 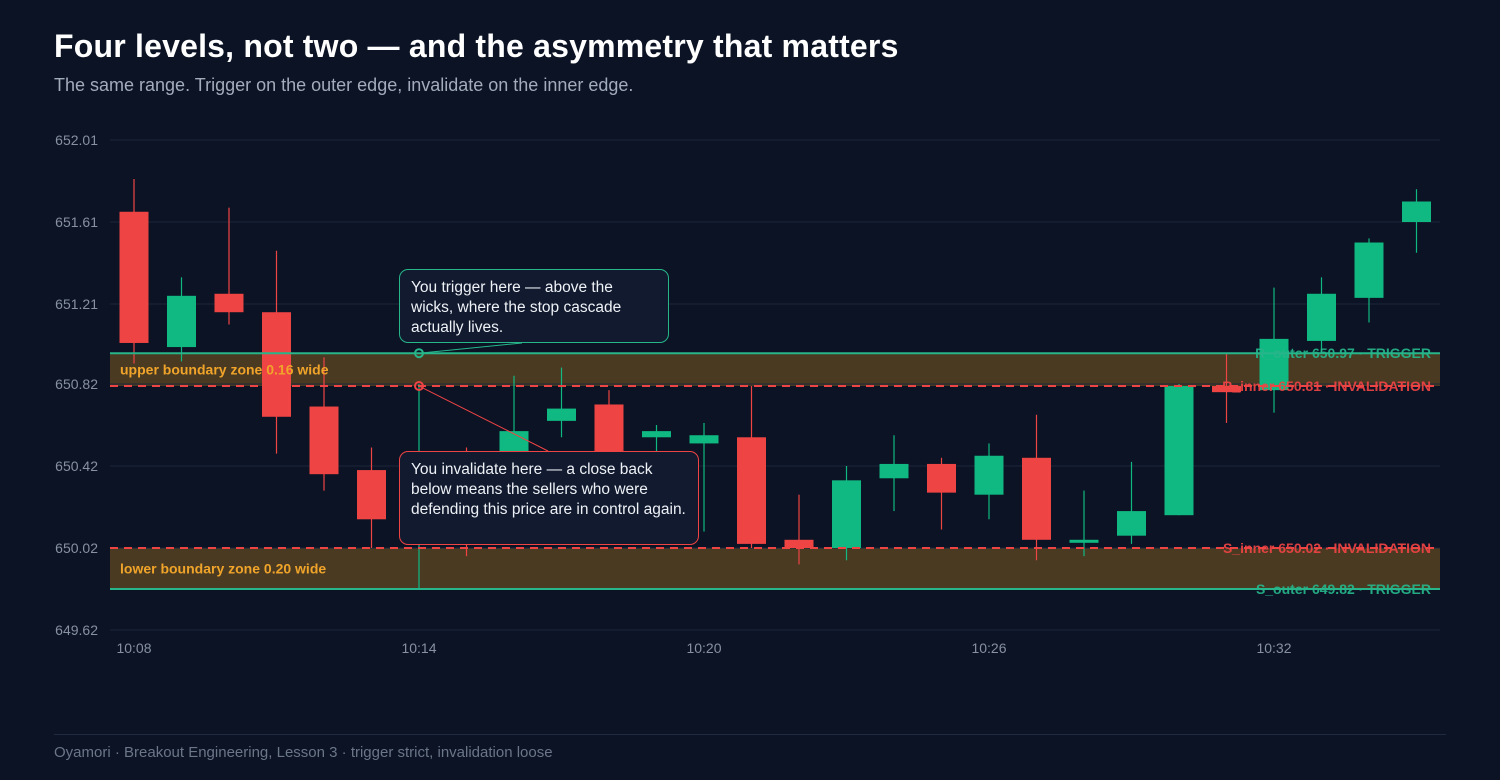 What do you see at coordinates (76, 140) in the screenshot?
I see `y-tick-label: 652.01` at bounding box center [76, 140].